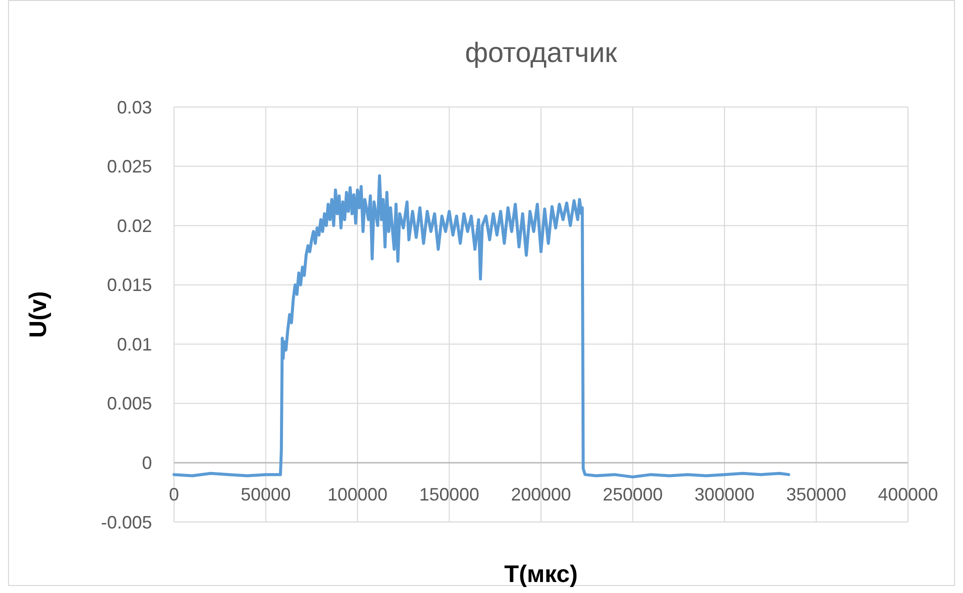 The width and height of the screenshot is (963, 593). I want to click on x-tick-label: 300000, so click(724, 494).